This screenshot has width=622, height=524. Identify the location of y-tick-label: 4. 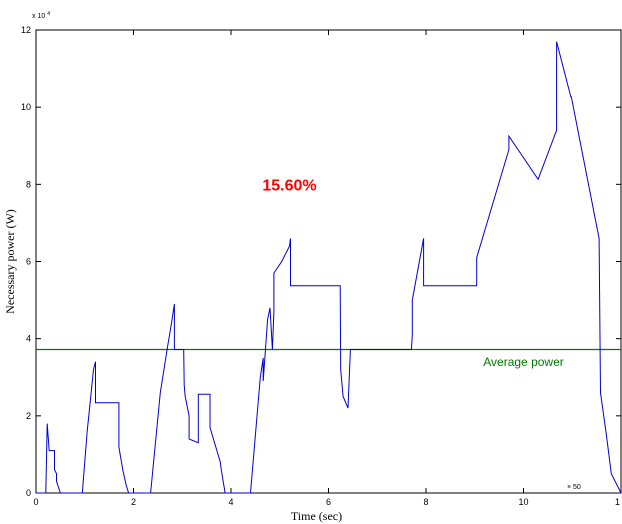
(28, 339).